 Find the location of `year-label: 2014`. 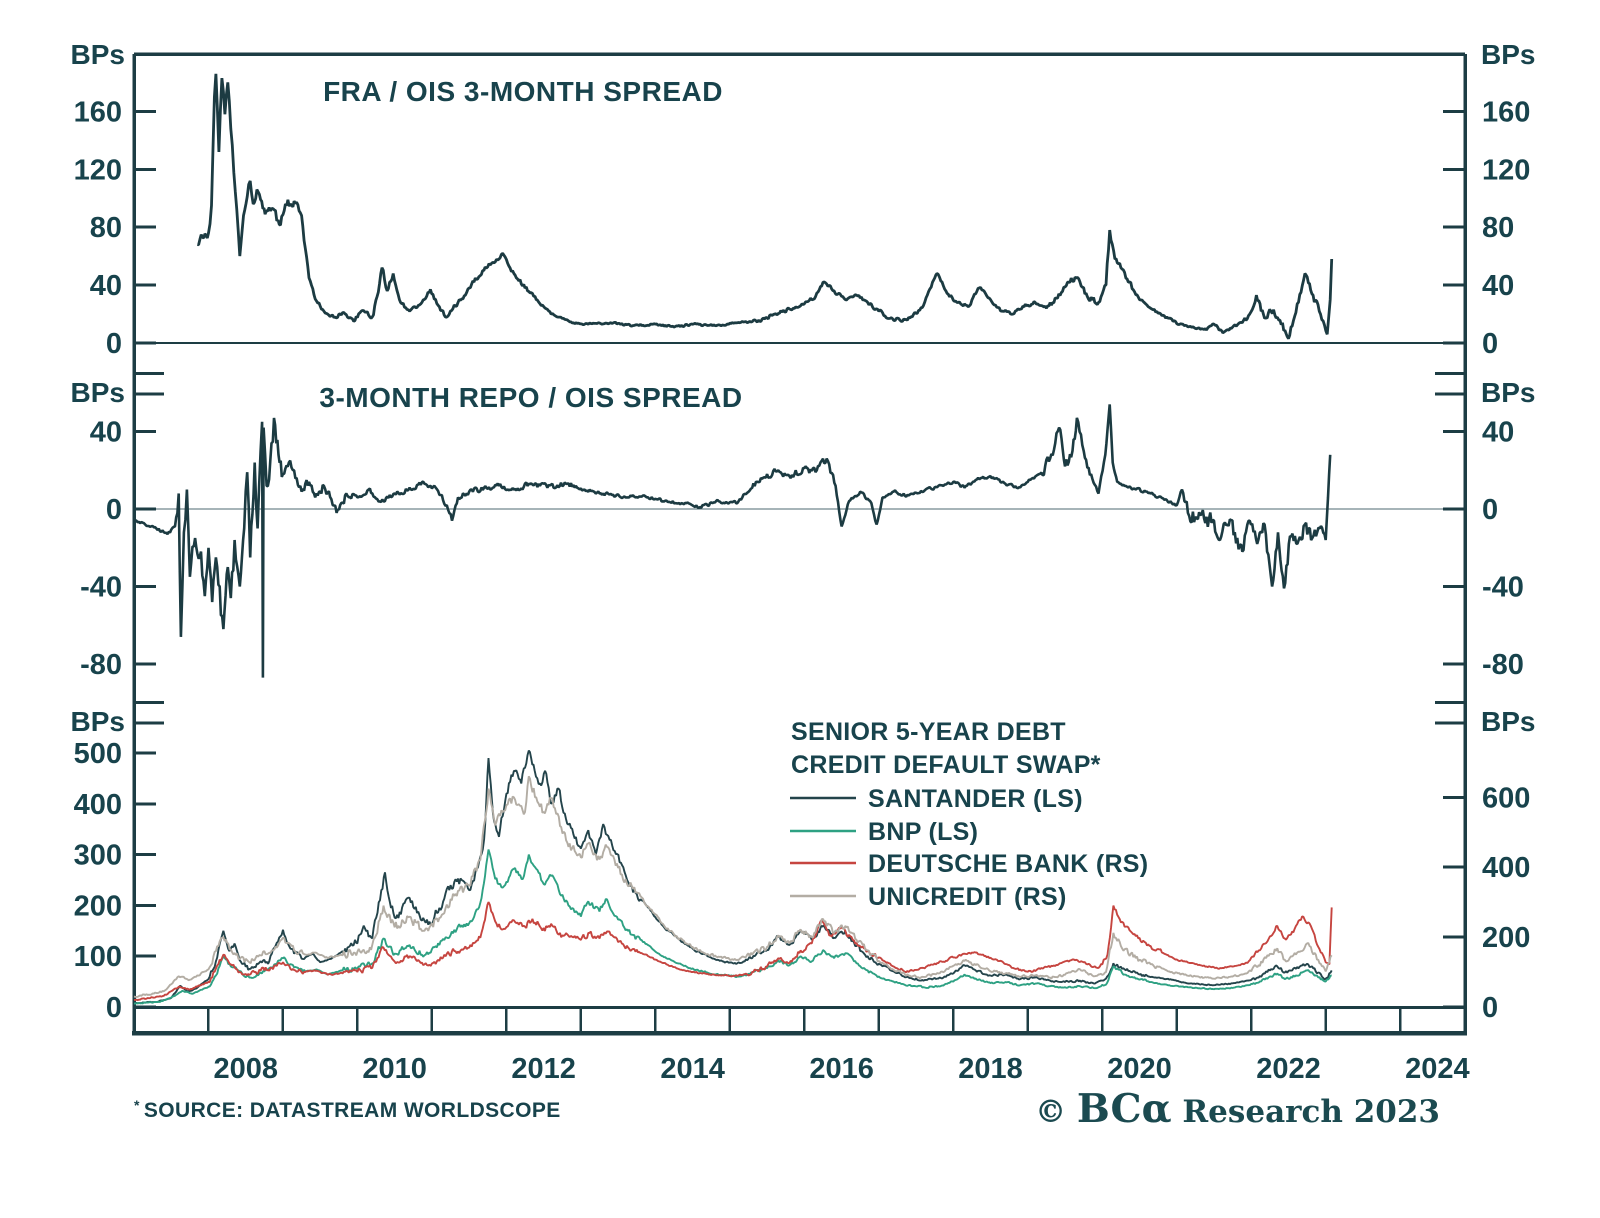

year-label: 2014 is located at coordinates (692, 1069).